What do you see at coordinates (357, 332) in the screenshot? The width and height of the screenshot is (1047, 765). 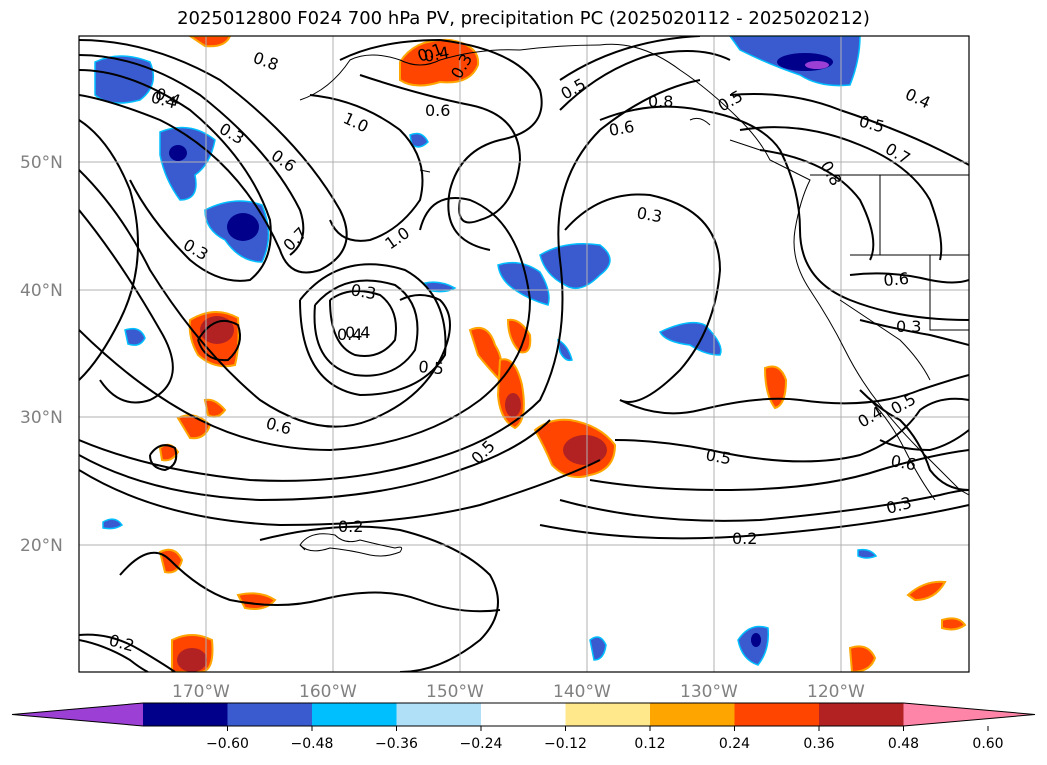 I see `contour-label: 0.4` at bounding box center [357, 332].